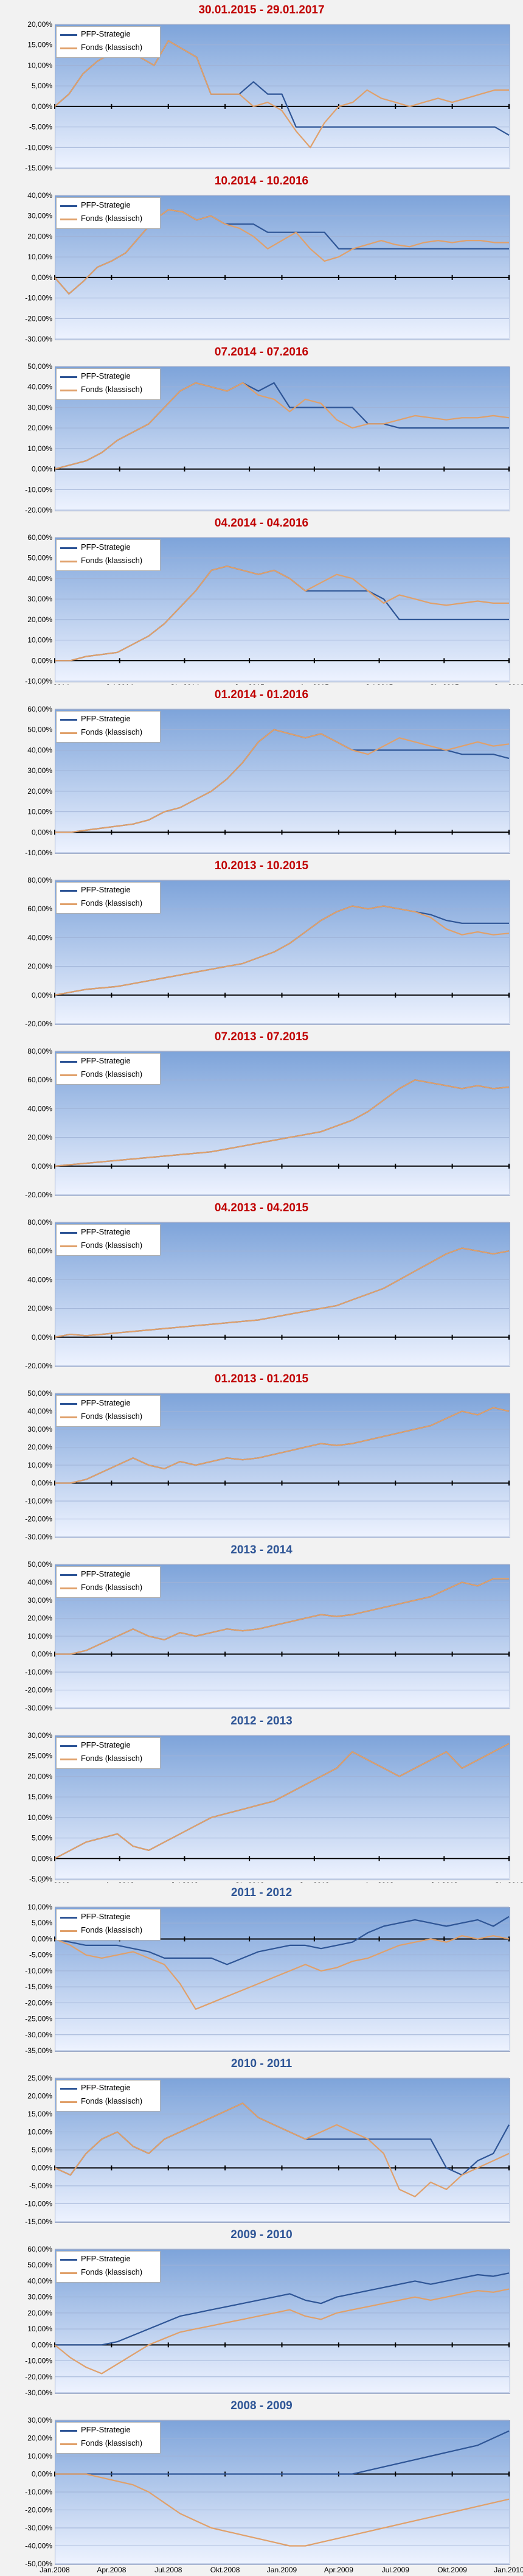 Image resolution: width=523 pixels, height=2576 pixels. What do you see at coordinates (39, 339) in the screenshot?
I see `y-tick-label: -30,00%` at bounding box center [39, 339].